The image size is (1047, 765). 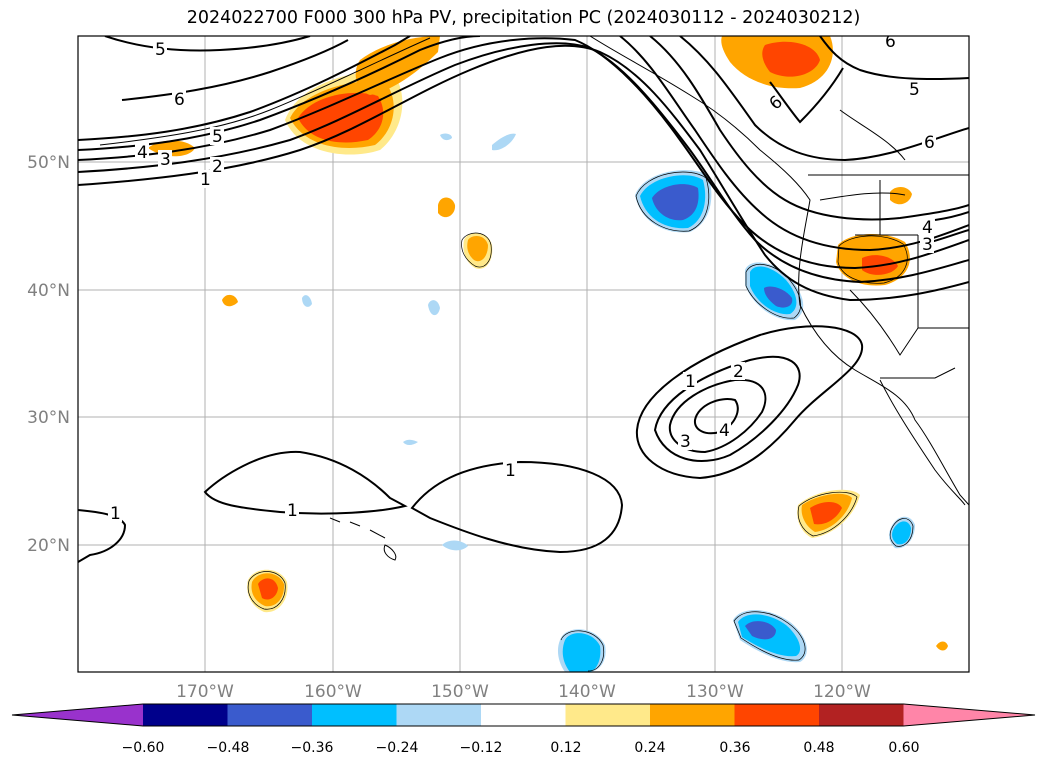 I want to click on pv-contour-1-hawaii-west, so click(x=305, y=482).